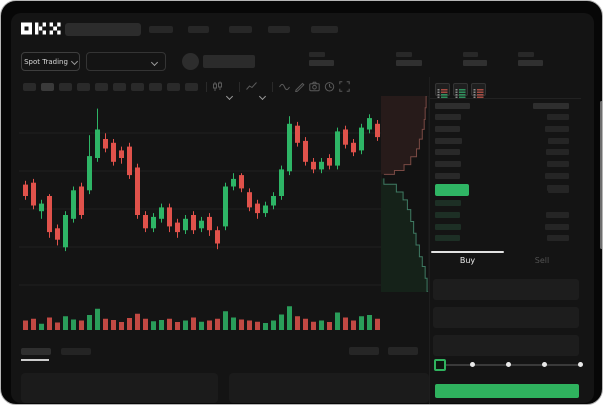 This screenshot has height=405, width=603. Describe the element at coordinates (329, 86) in the screenshot. I see `timer-icon` at that location.